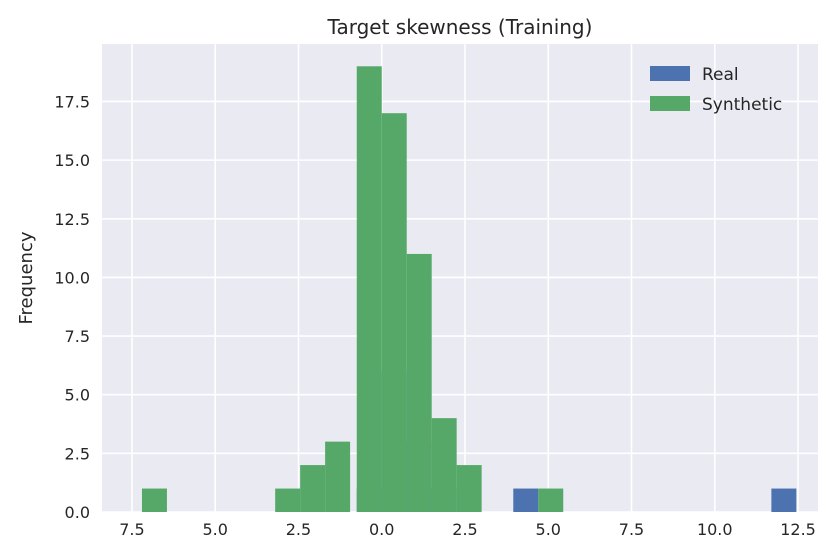  I want to click on y-tick-label: 12.5, so click(72, 219).